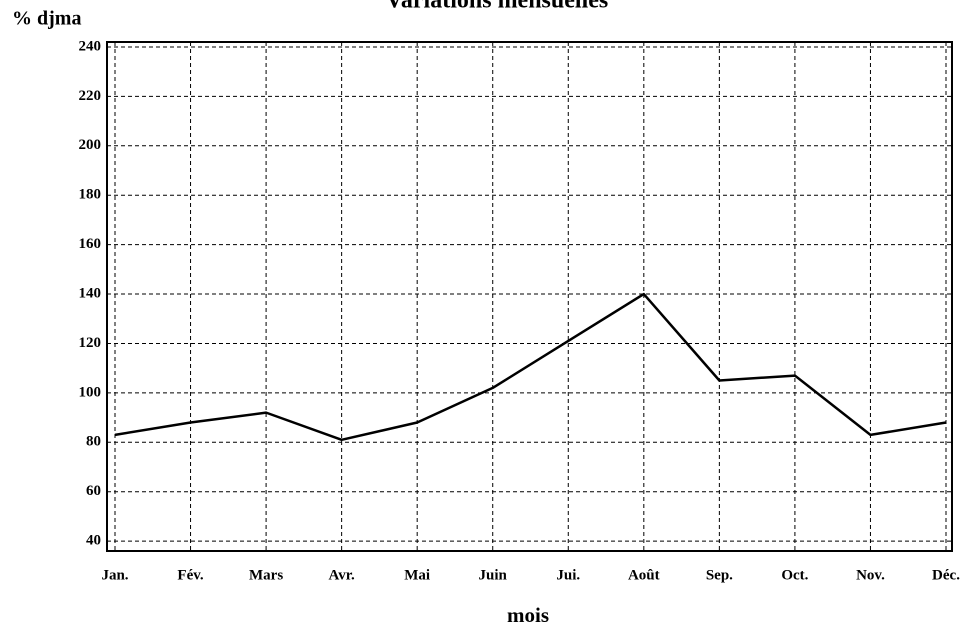 The image size is (978, 631). Describe the element at coordinates (528, 615) in the screenshot. I see `x-axis-label: mois` at that location.